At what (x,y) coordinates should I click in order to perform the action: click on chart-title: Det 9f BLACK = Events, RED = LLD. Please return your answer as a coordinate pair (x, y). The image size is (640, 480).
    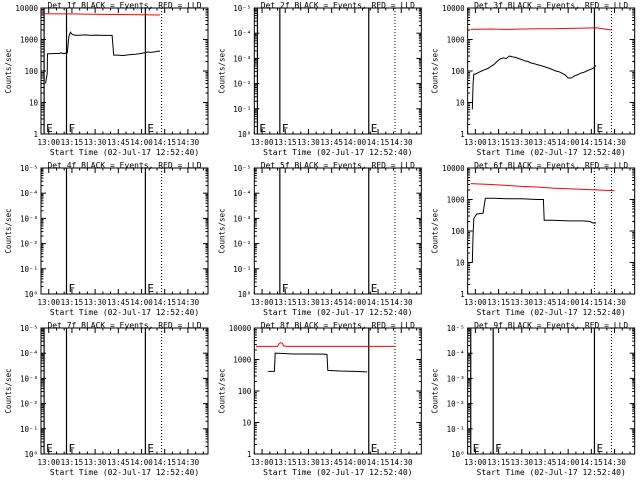
    Looking at the image, I should click on (551, 325).